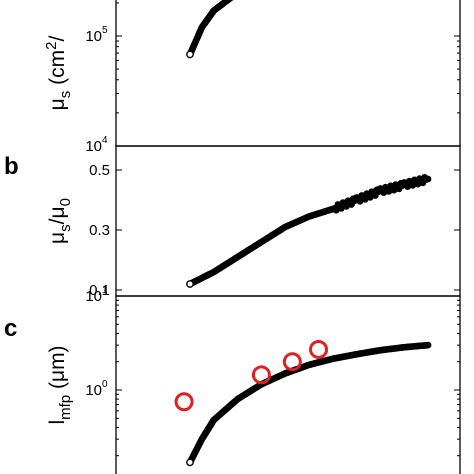 Image resolution: width=474 pixels, height=474 pixels. I want to click on y-tick-label: 0.1, so click(99, 290).